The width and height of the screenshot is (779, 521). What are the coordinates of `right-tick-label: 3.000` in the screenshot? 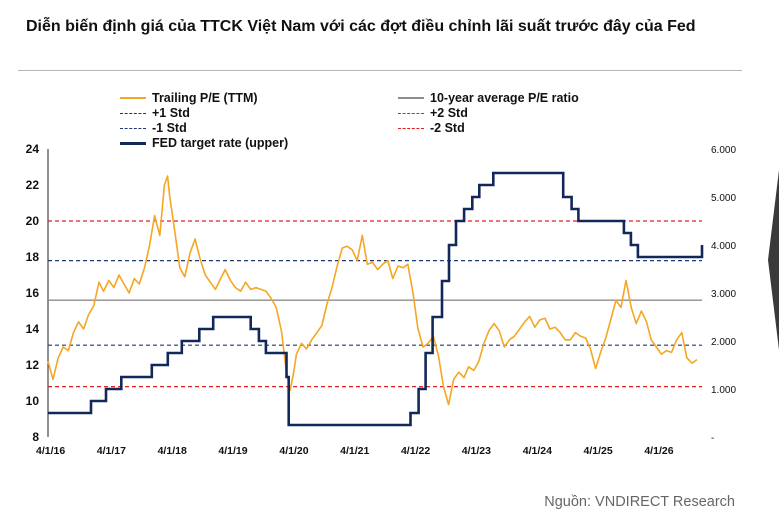 It's located at (723, 294).